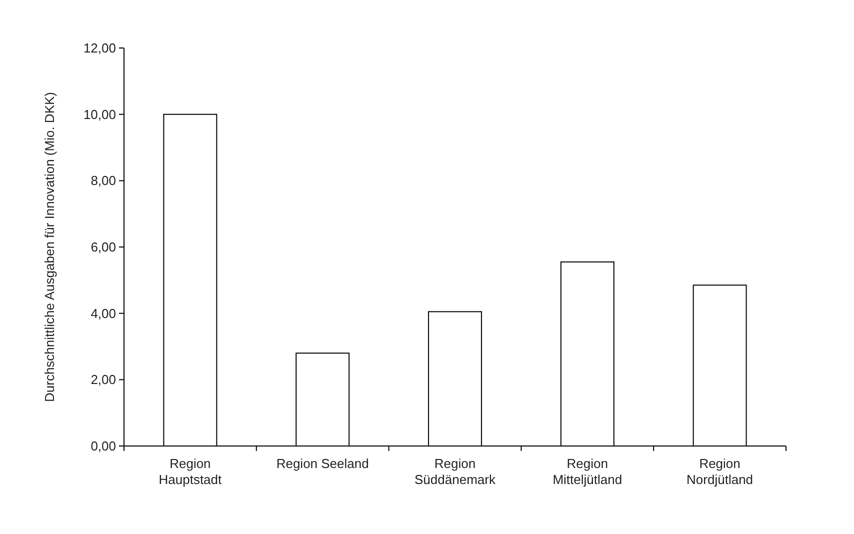 The height and width of the screenshot is (534, 854). I want to click on x-tick-label: Region Seeland, so click(322, 463).